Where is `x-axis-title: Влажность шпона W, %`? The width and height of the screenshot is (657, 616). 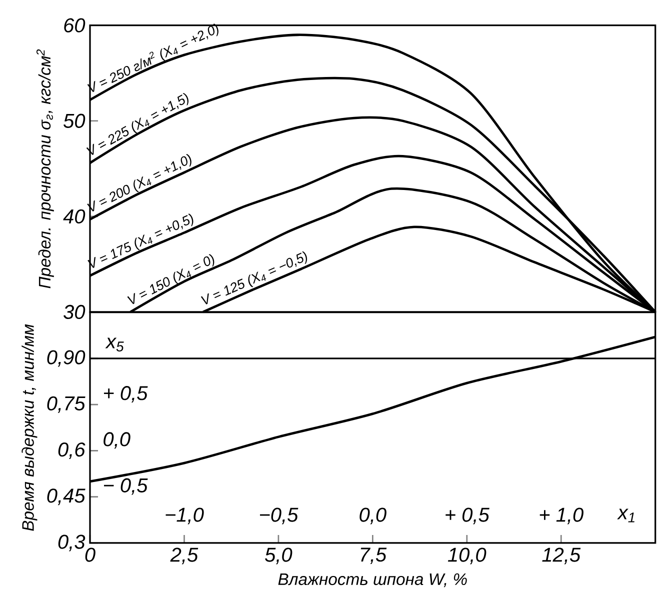 x-axis-title: Влажность шпона W, % is located at coordinates (372, 580).